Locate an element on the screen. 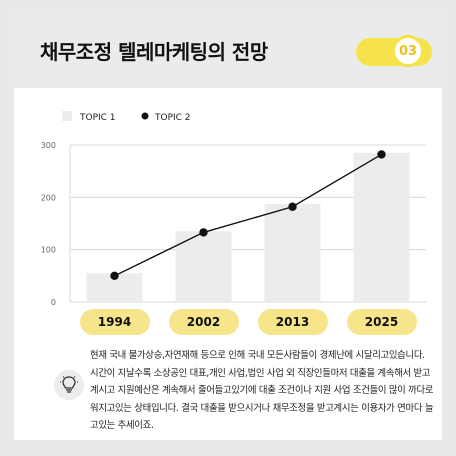 Image resolution: width=456 pixels, height=456 pixels. page-title: 채무조정 텔레마케팅의 전망 is located at coordinates (154, 52).